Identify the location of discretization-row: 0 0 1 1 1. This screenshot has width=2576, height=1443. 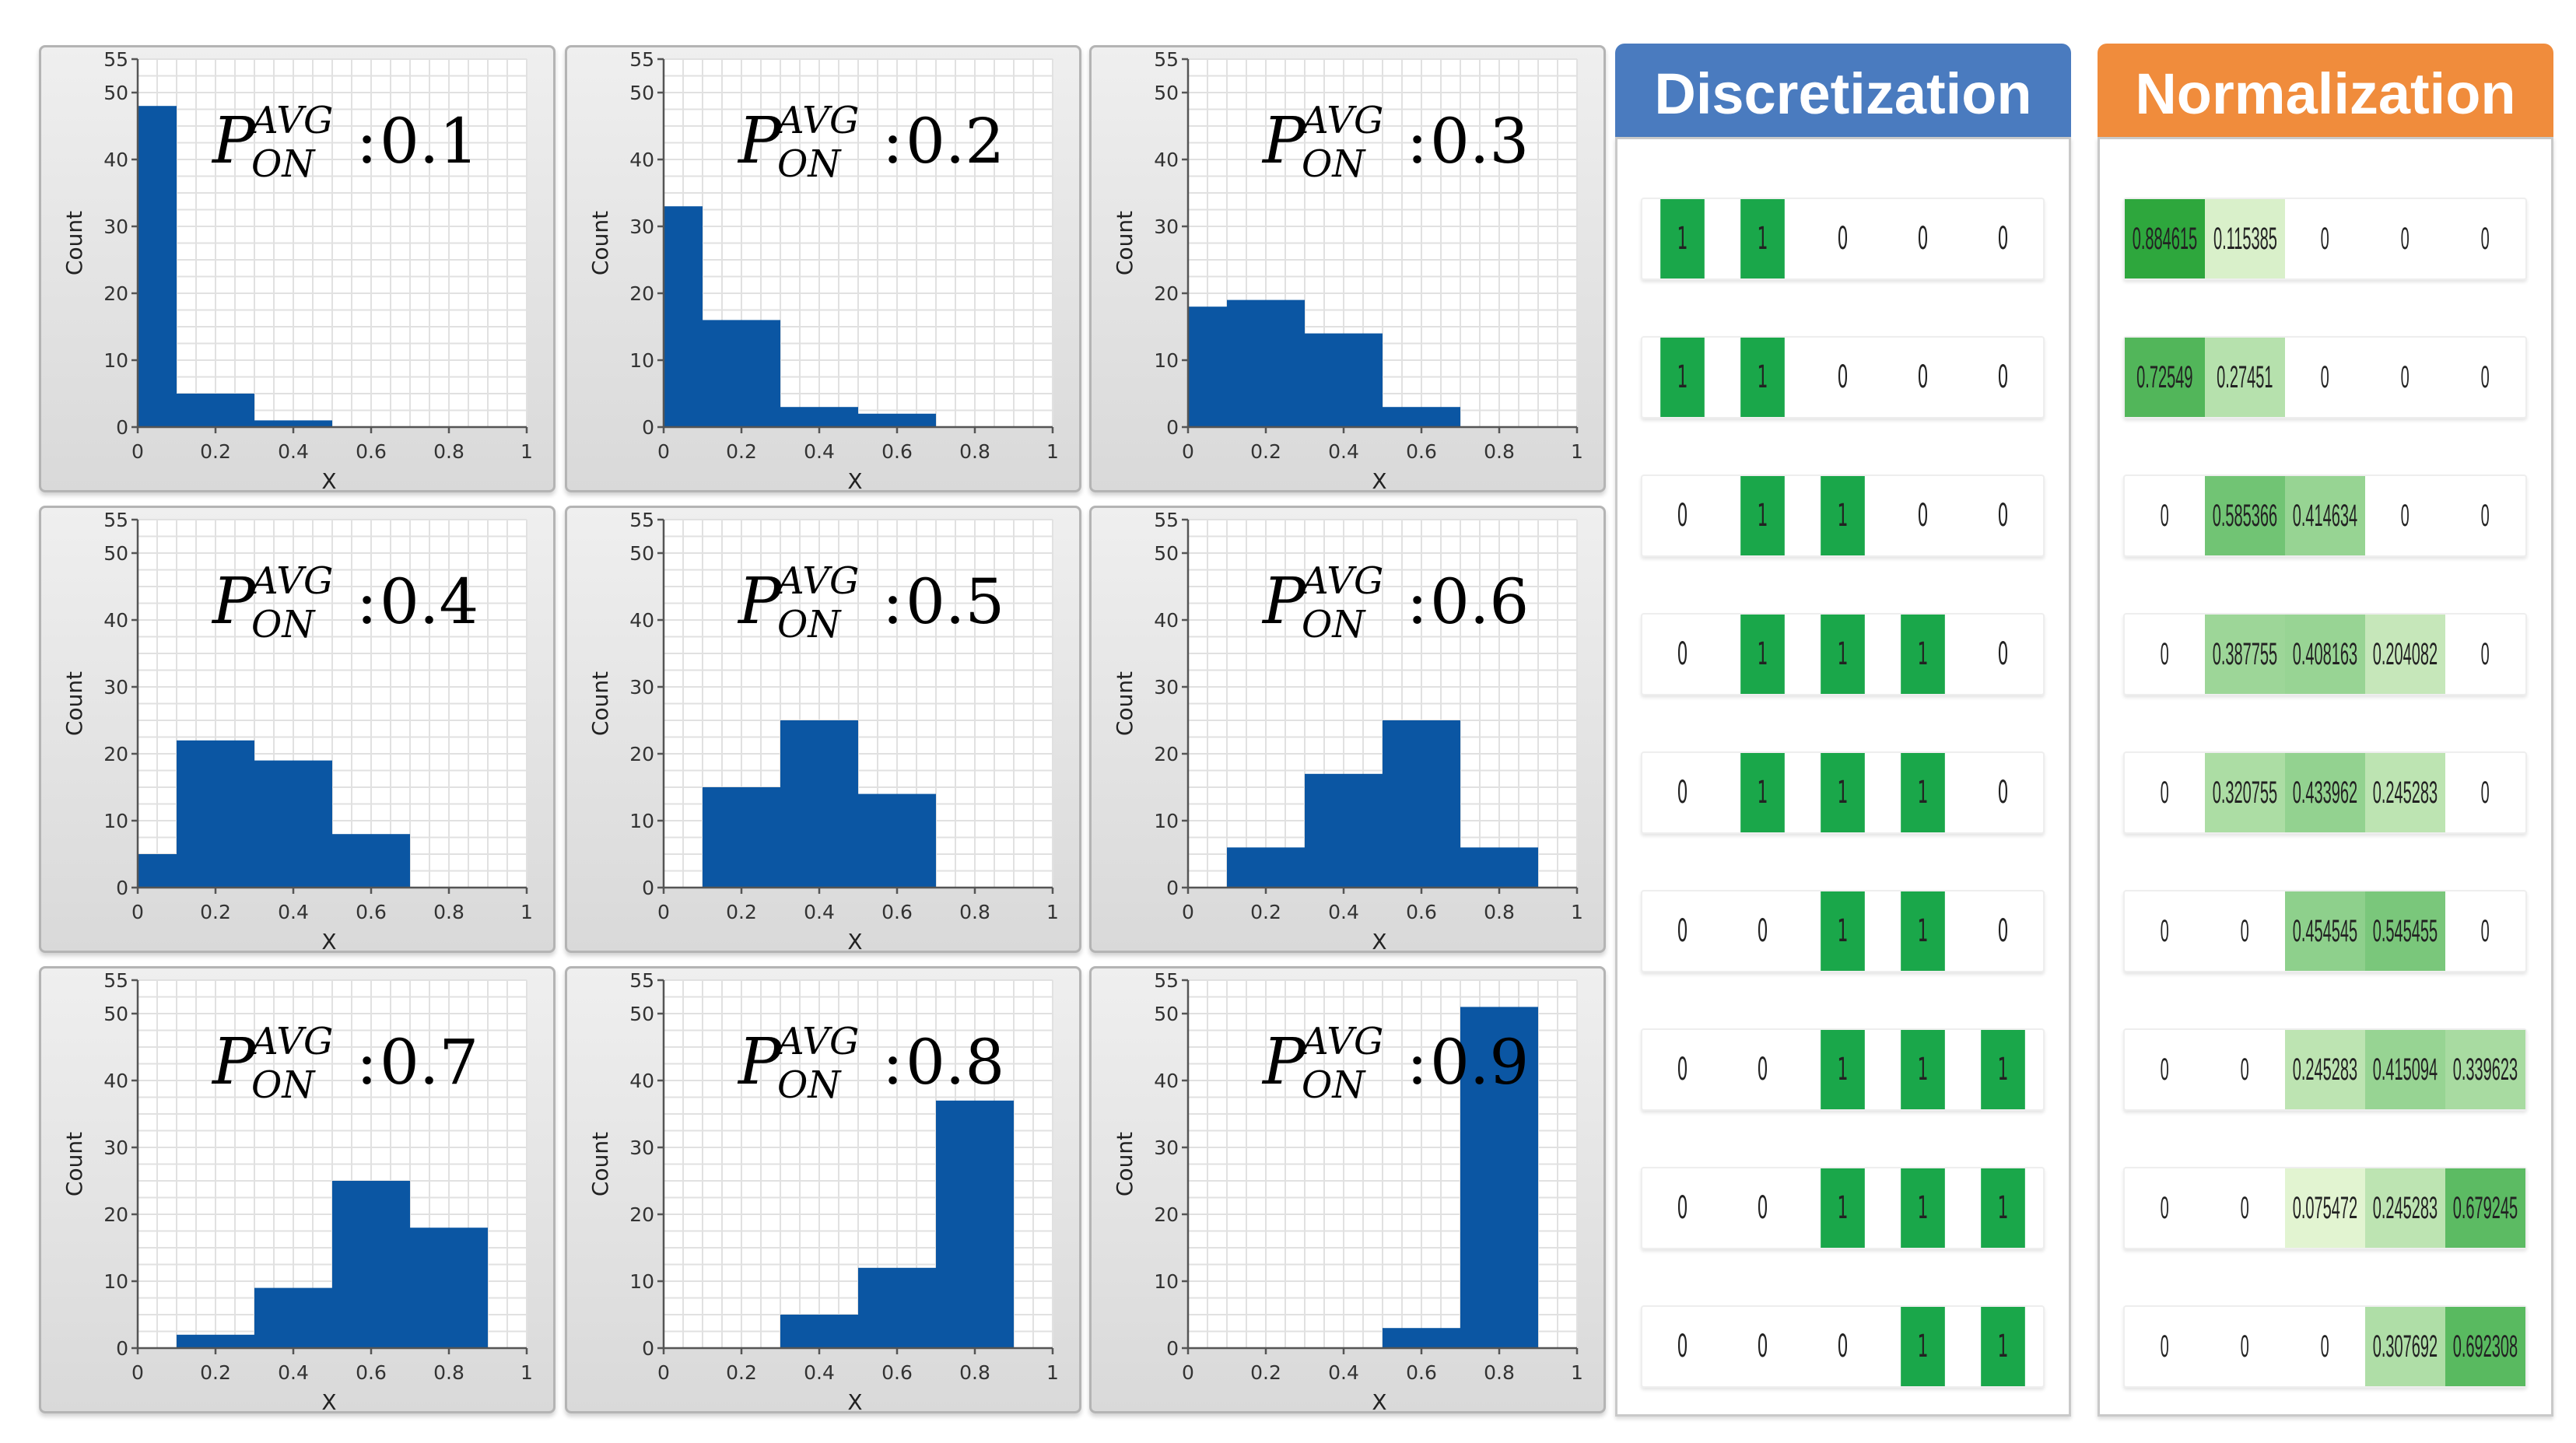
(1843, 1069).